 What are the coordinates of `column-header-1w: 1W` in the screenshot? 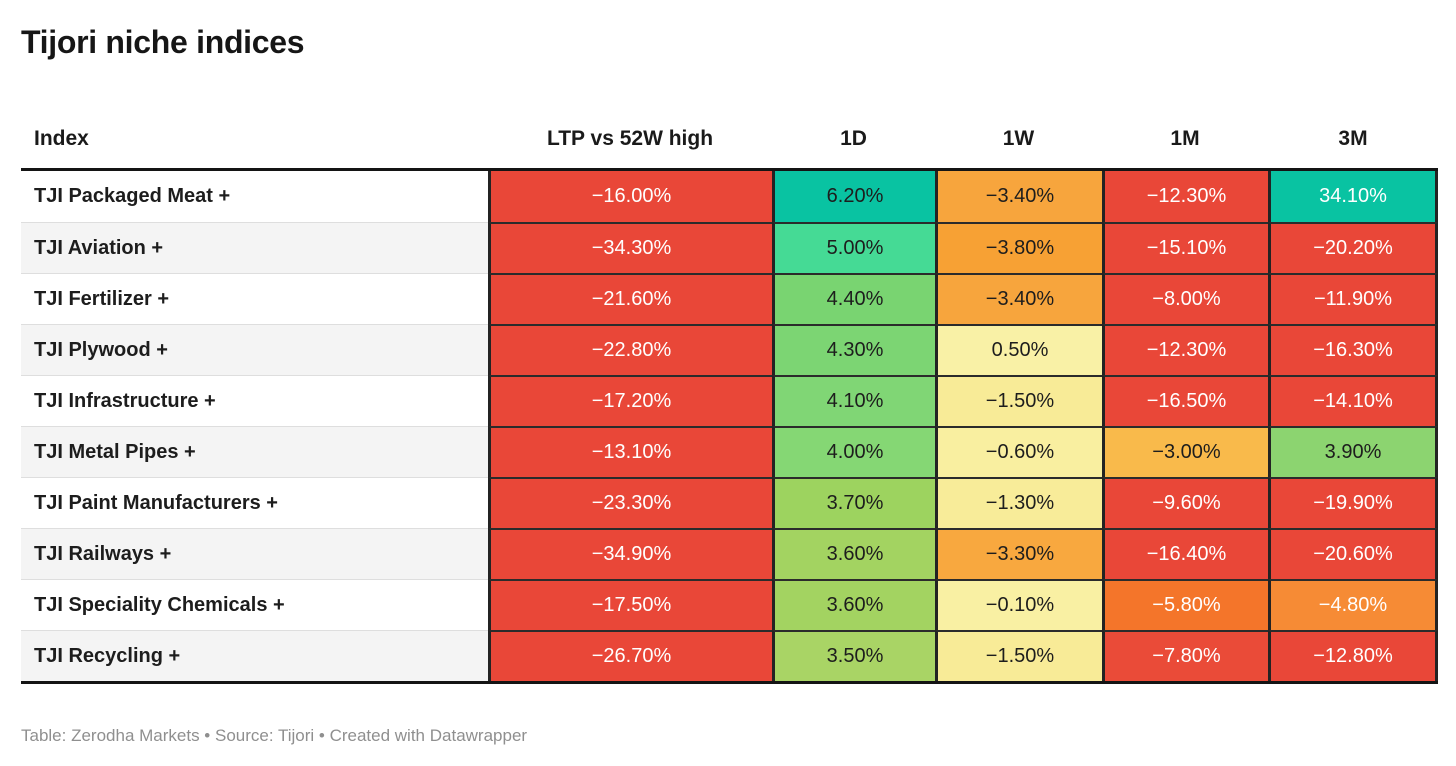 It's located at (1018, 138).